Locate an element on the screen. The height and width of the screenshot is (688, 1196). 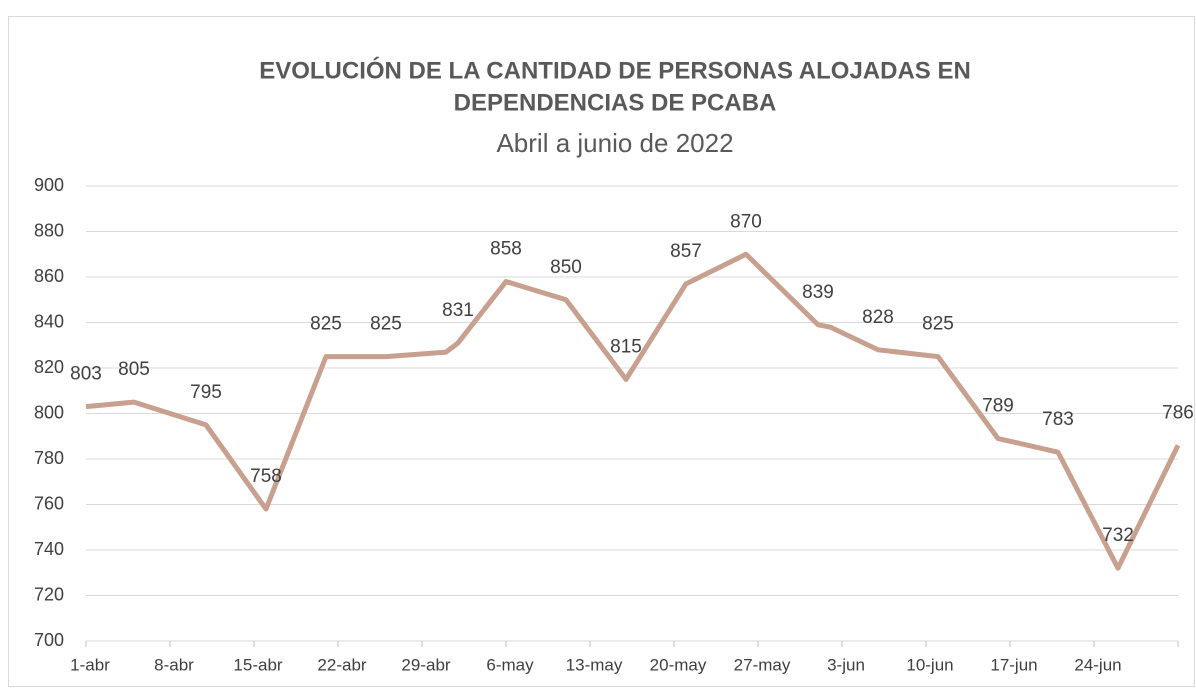
x-tick-label: 10-jun is located at coordinates (929, 664).